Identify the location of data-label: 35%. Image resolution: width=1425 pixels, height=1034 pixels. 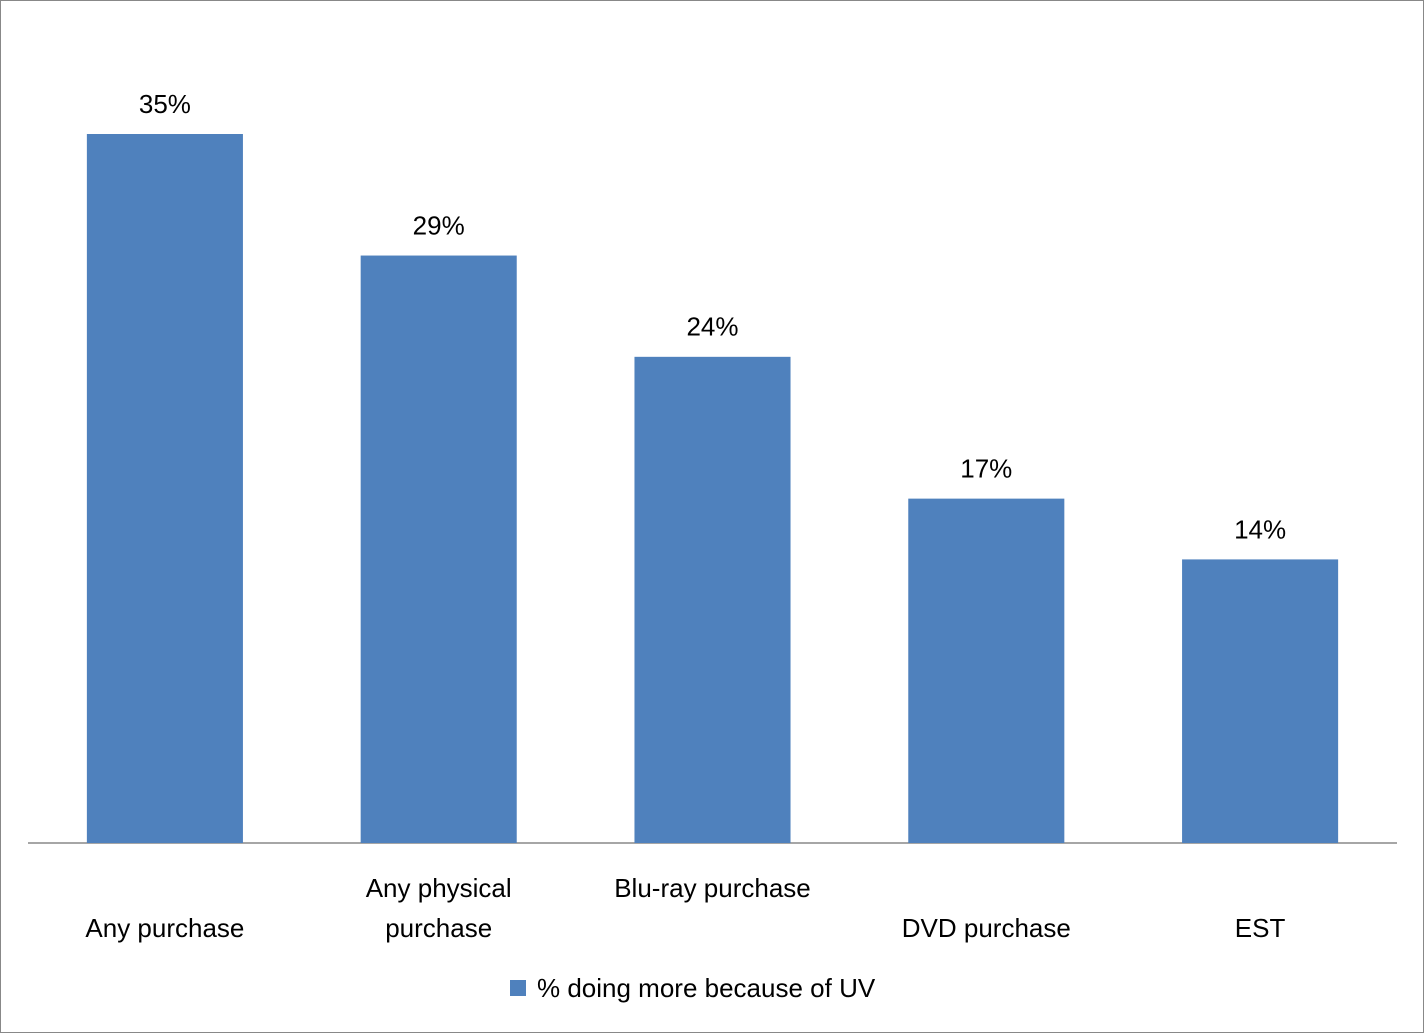
(165, 104).